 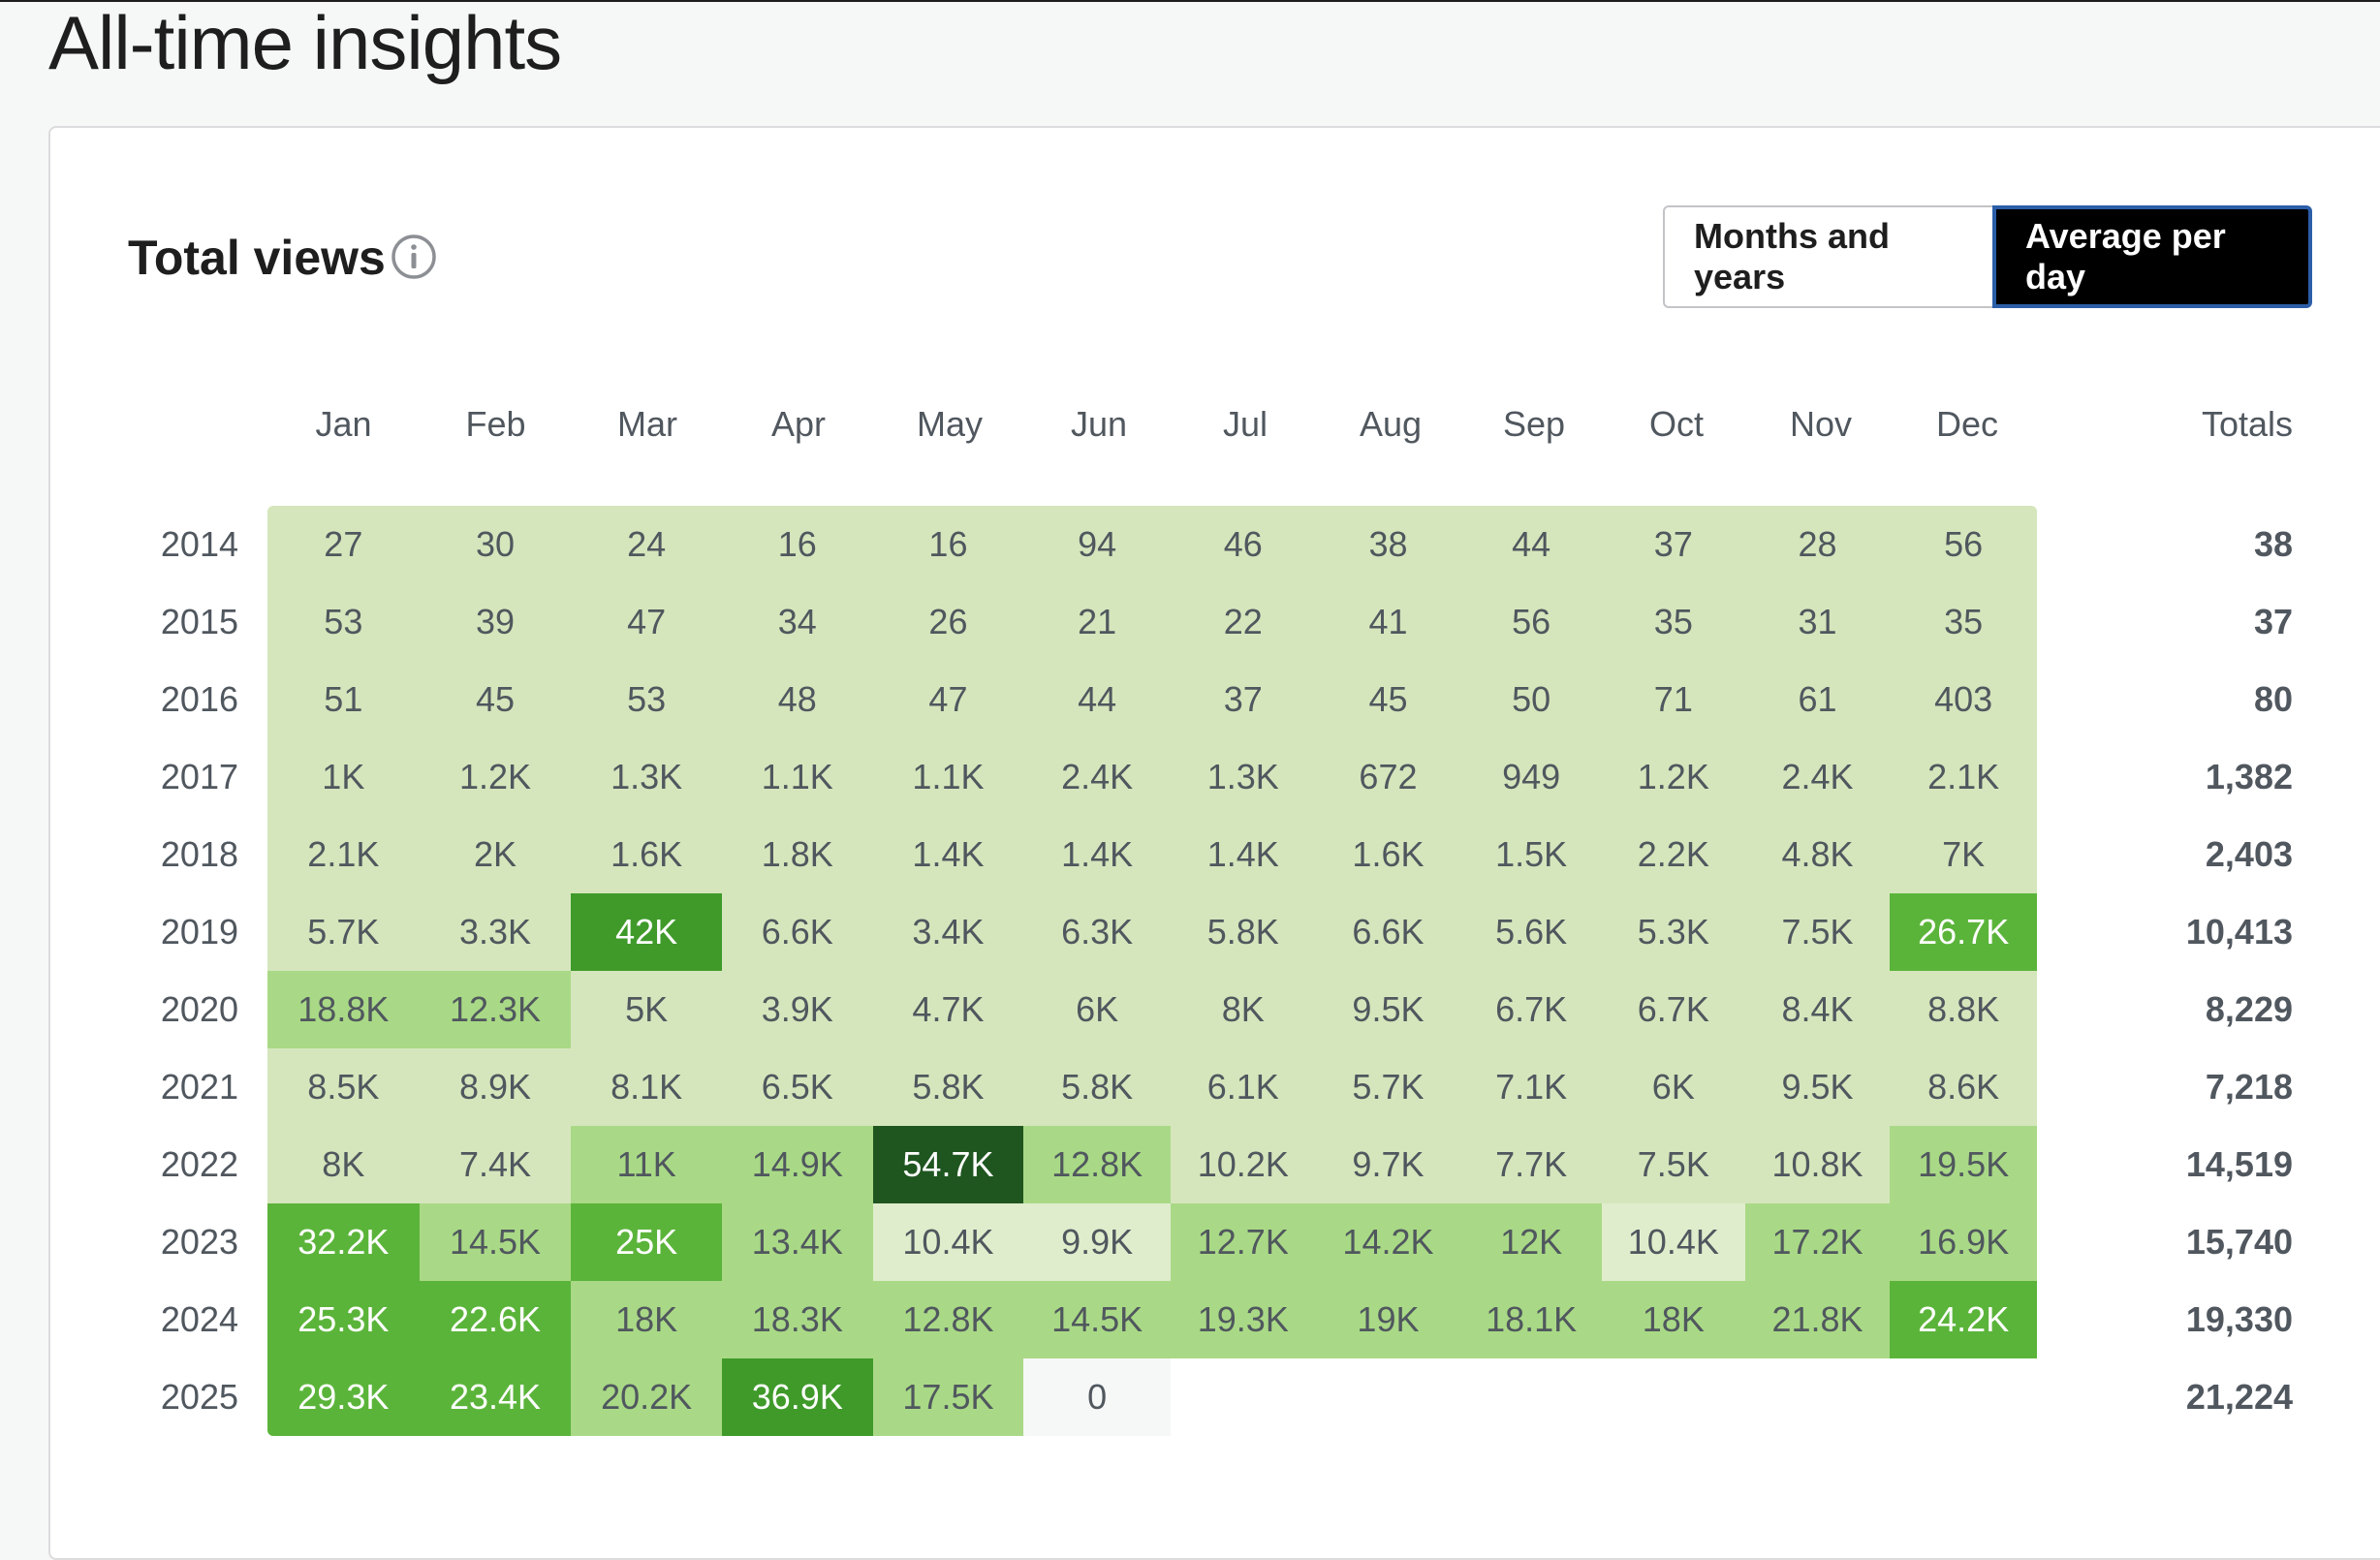 I want to click on heatmap-cell: 11K, so click(x=646, y=1165).